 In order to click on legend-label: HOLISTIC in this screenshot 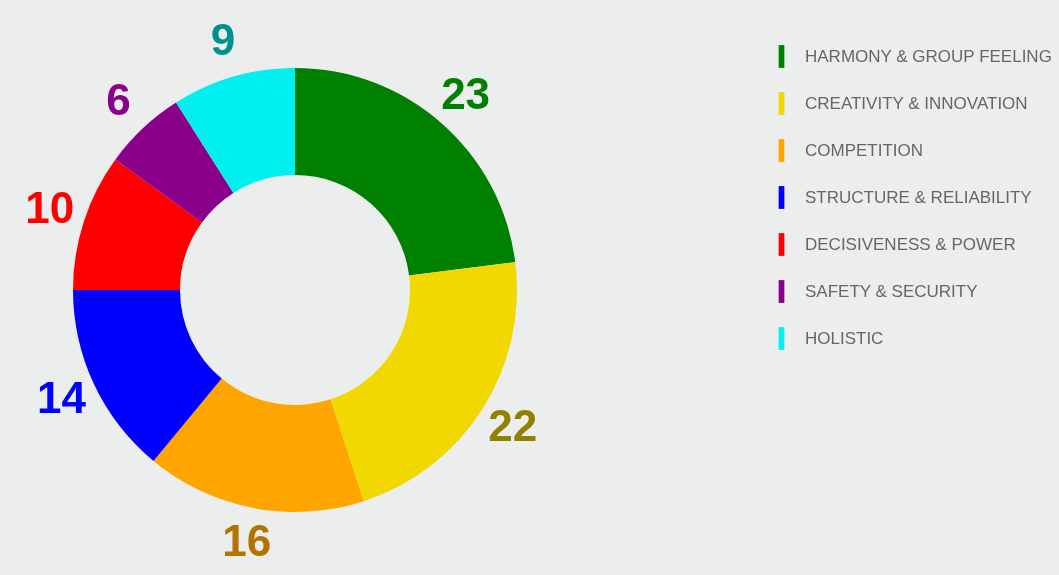, I will do `click(844, 338)`.